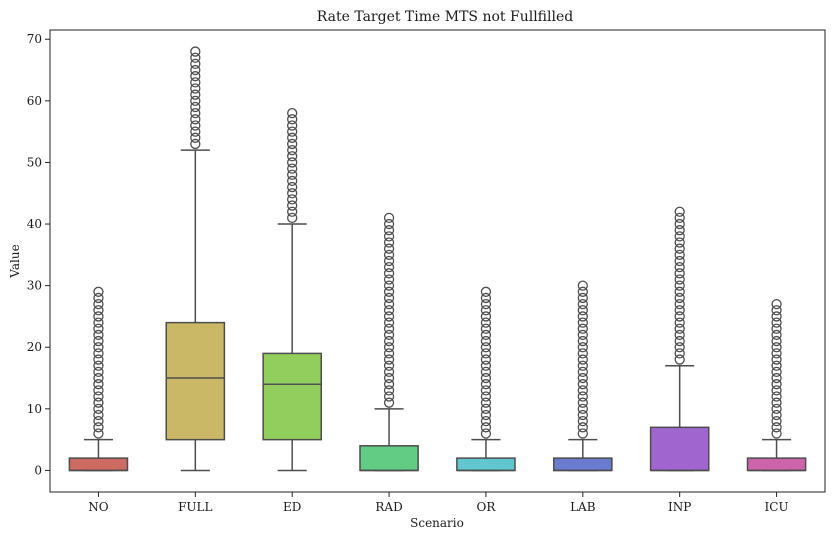 Image resolution: width=836 pixels, height=545 pixels. Describe the element at coordinates (777, 507) in the screenshot. I see `x-tick-label: ICU` at that location.